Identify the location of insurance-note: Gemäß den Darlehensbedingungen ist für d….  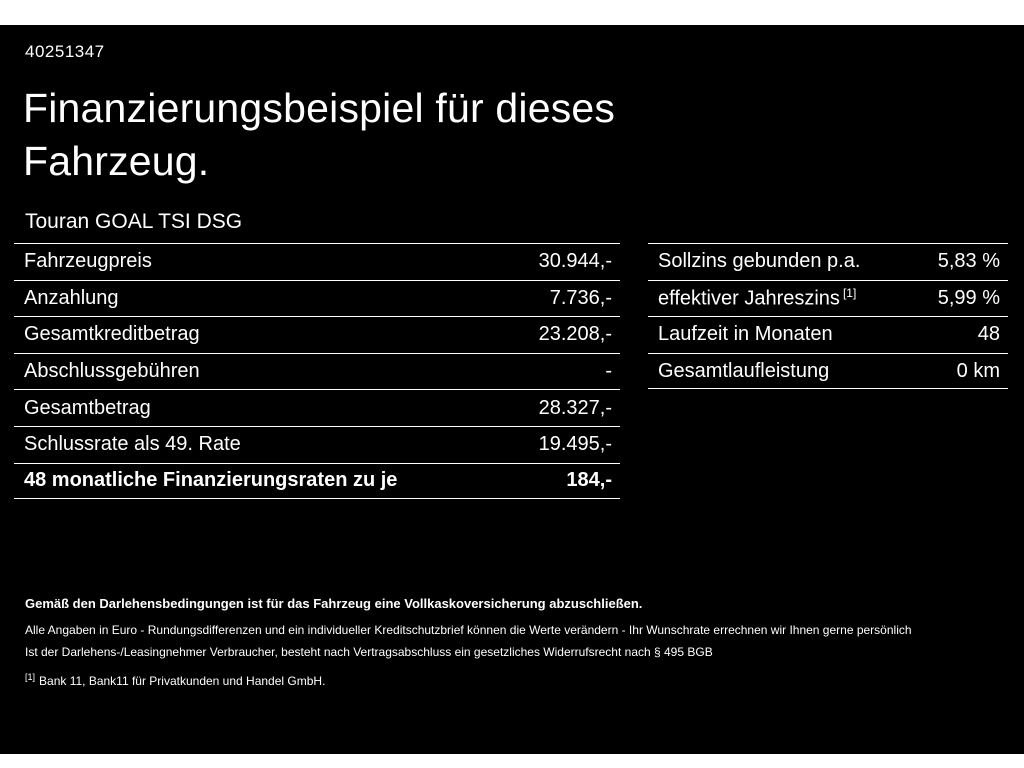
(334, 603).